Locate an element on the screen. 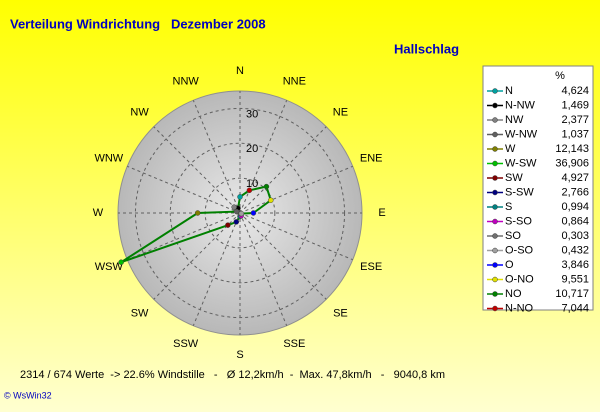 The height and width of the screenshot is (412, 600). legend-value: 4,927 is located at coordinates (575, 178).